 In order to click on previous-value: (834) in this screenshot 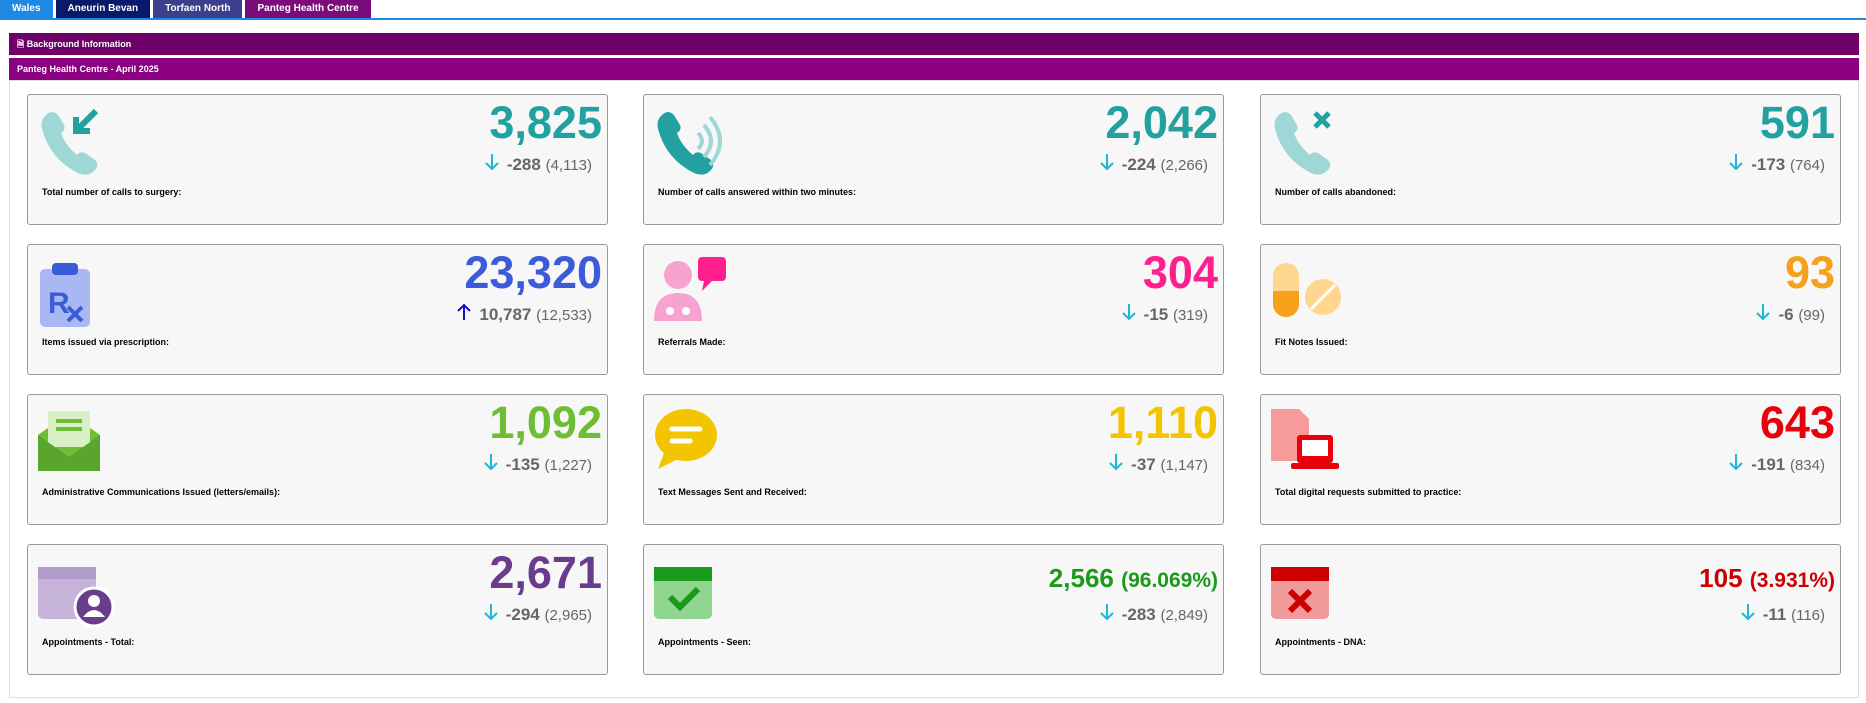, I will do `click(1807, 465)`.